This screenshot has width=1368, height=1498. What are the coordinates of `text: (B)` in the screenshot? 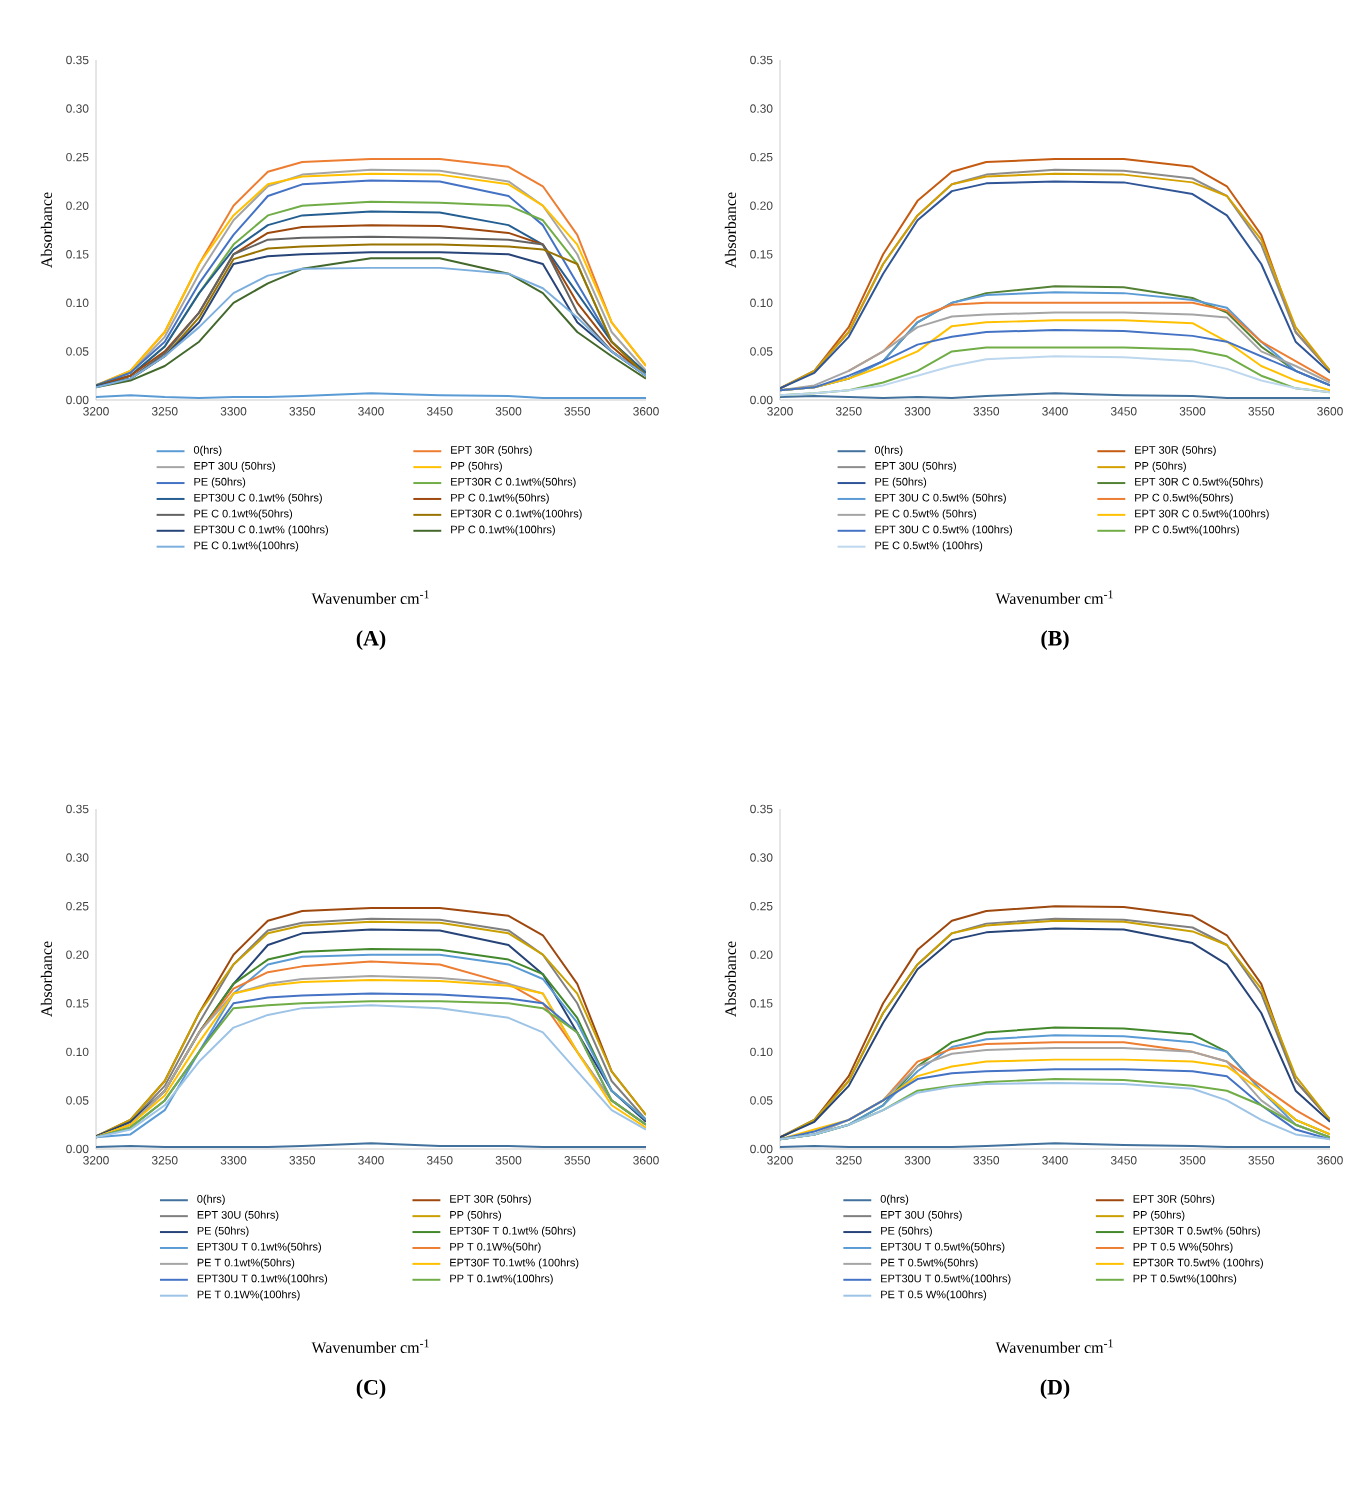 It's located at (1055, 640).